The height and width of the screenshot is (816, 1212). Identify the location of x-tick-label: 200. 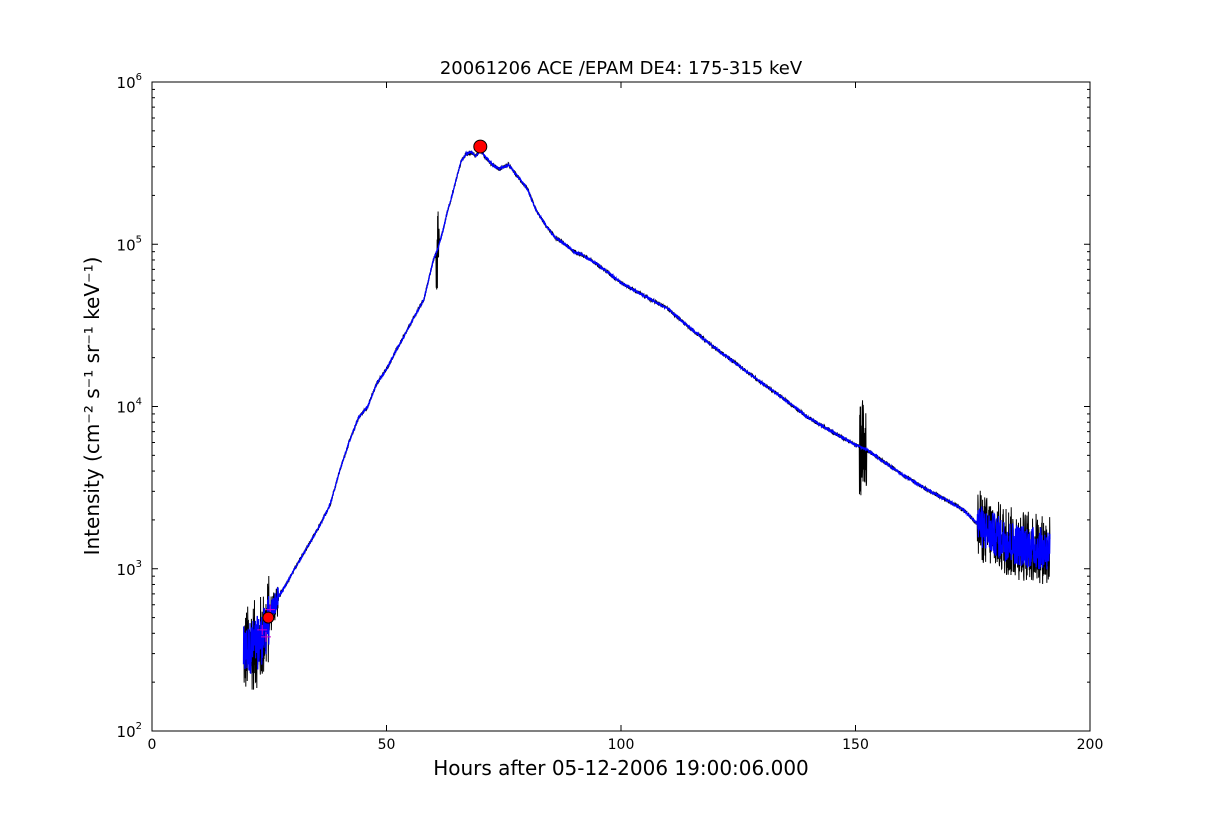
(1090, 745).